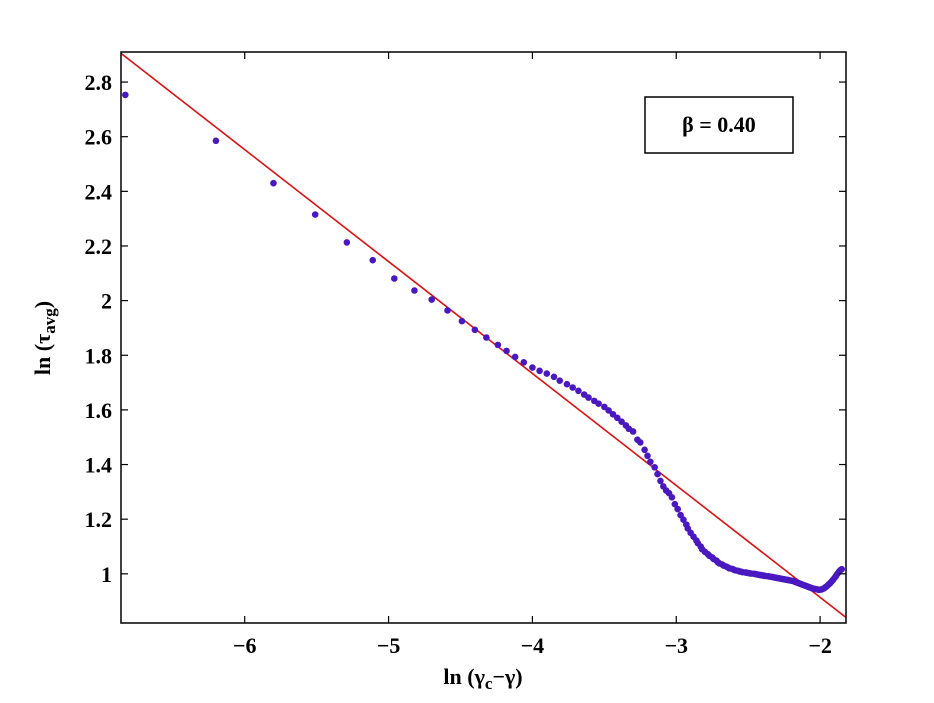 This screenshot has width=934, height=703. Describe the element at coordinates (42, 304) in the screenshot. I see `y-axis-label-suffix: )` at that location.